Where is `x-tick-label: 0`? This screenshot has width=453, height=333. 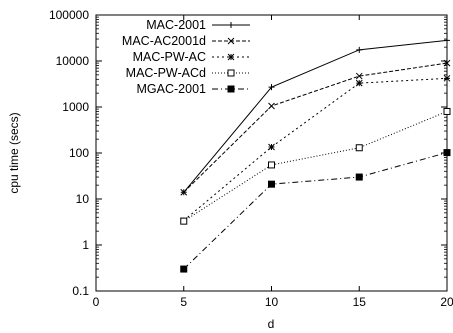 x-tick-label: 0 is located at coordinates (96, 302).